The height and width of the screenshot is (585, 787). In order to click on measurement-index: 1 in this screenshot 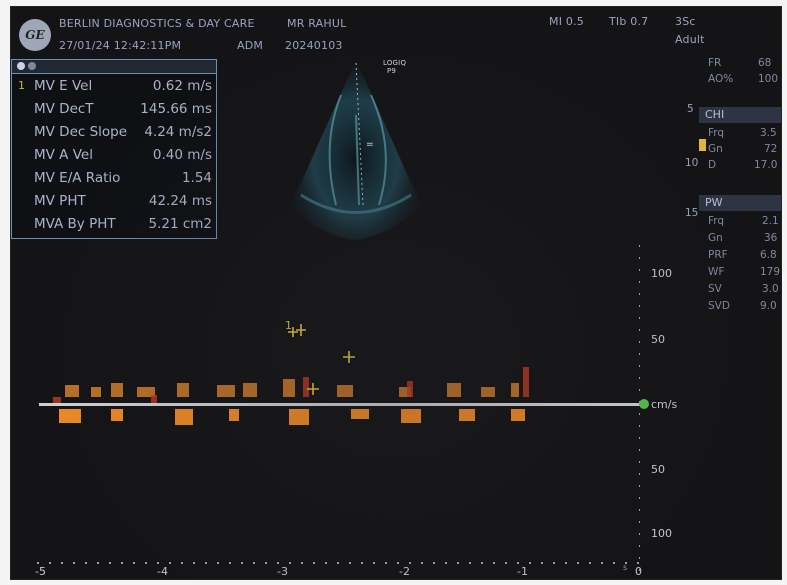, I will do `click(21, 85)`.